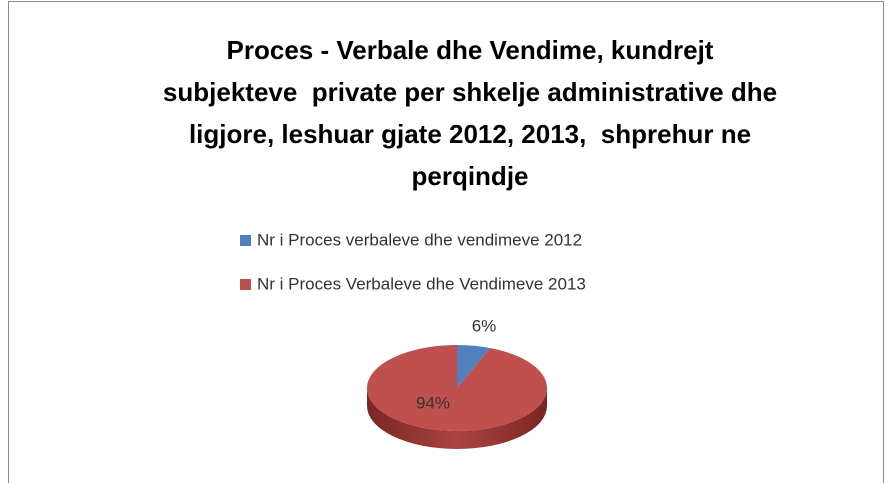 The width and height of the screenshot is (892, 483). Describe the element at coordinates (419, 239) in the screenshot. I see `legend-label: Nr i Proces verbaleve dhe vendimeve 2012` at that location.